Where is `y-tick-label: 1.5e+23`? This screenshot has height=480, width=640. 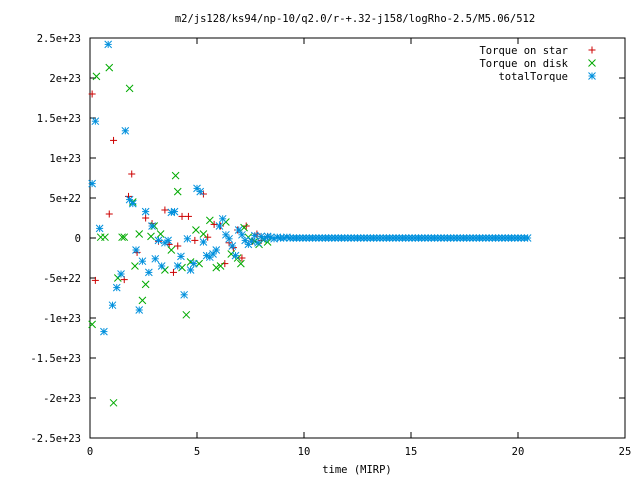
y-tick-label: 1.5e+23 is located at coordinates (59, 119).